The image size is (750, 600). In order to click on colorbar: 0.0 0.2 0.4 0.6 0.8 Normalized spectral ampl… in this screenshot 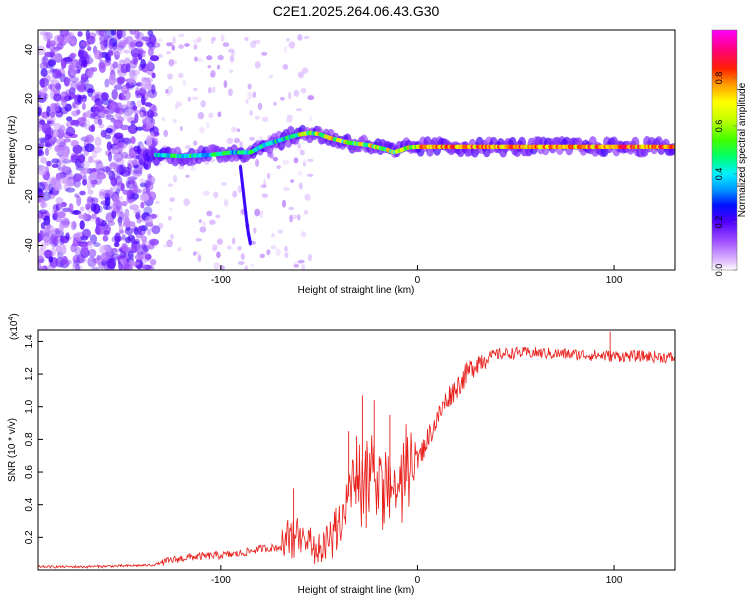, I will do `click(729, 153)`.